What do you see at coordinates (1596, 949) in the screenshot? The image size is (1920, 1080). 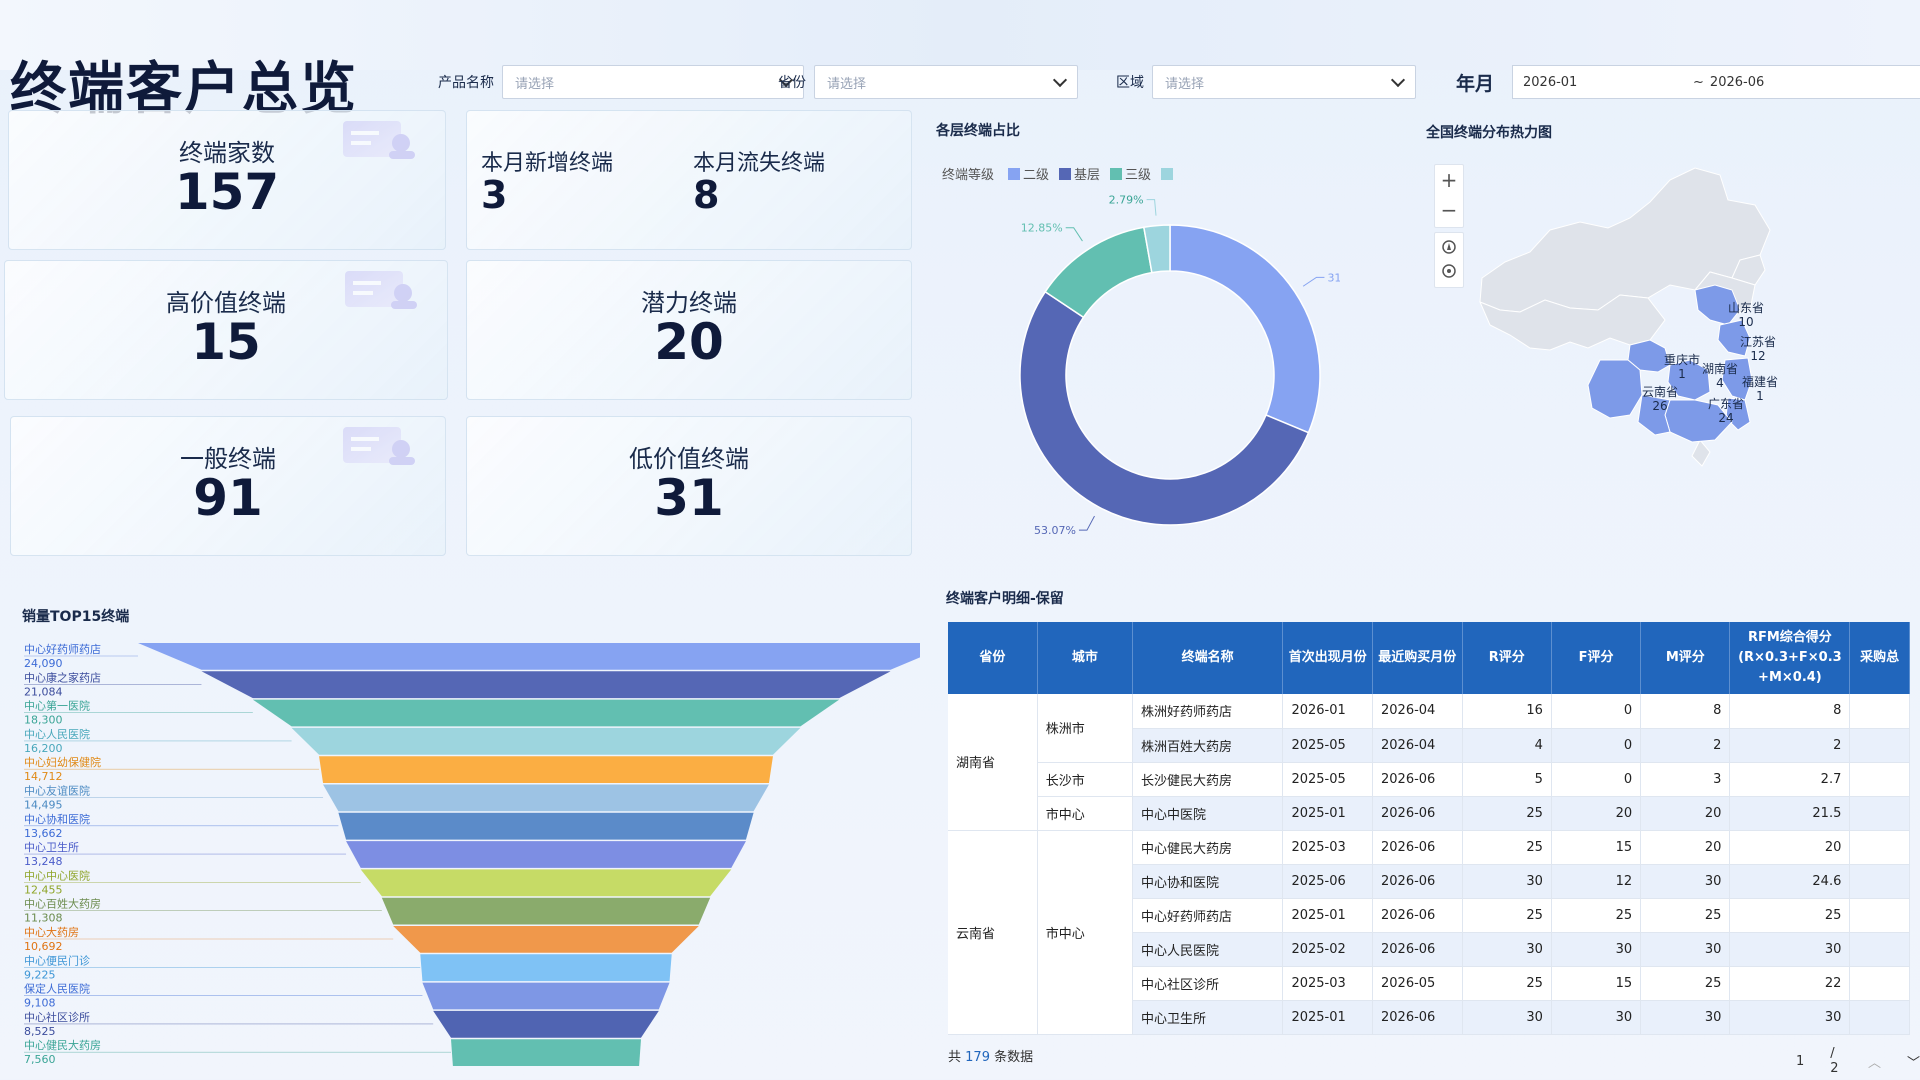 I see `cell-f: 30` at bounding box center [1596, 949].